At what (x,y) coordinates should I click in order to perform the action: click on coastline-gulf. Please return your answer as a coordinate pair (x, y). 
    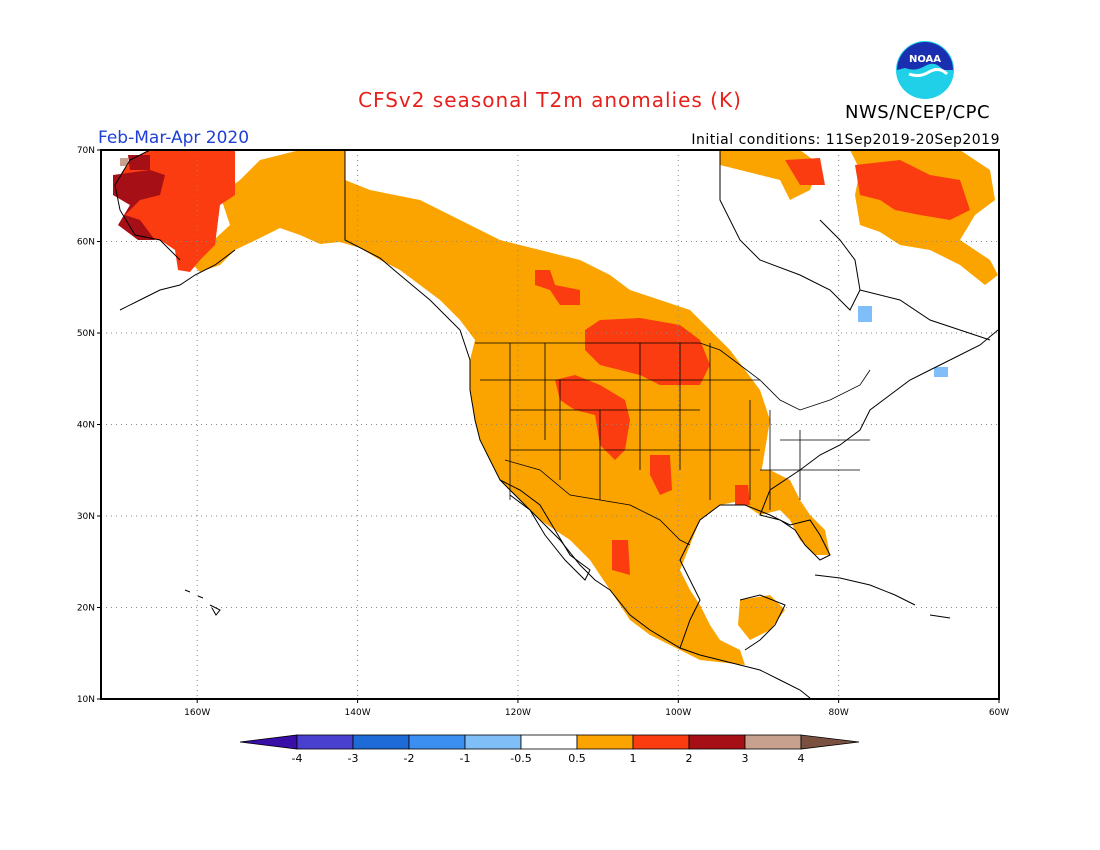
    Looking at the image, I should click on (815, 504).